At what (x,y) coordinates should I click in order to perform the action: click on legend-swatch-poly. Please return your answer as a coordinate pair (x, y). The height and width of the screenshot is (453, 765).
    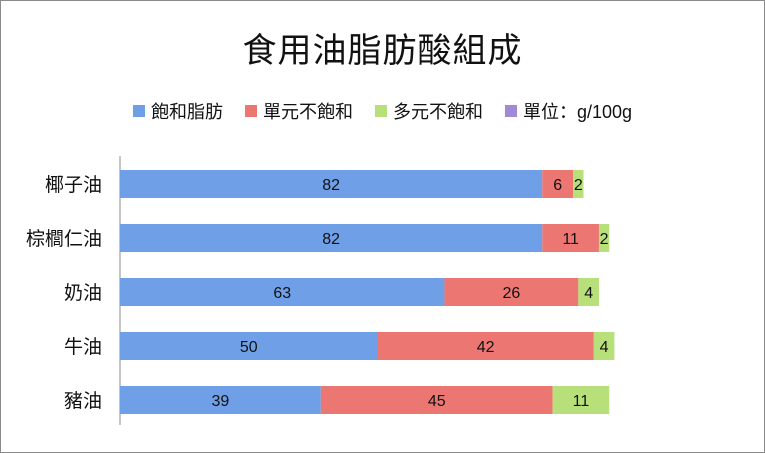
    Looking at the image, I should click on (380, 111).